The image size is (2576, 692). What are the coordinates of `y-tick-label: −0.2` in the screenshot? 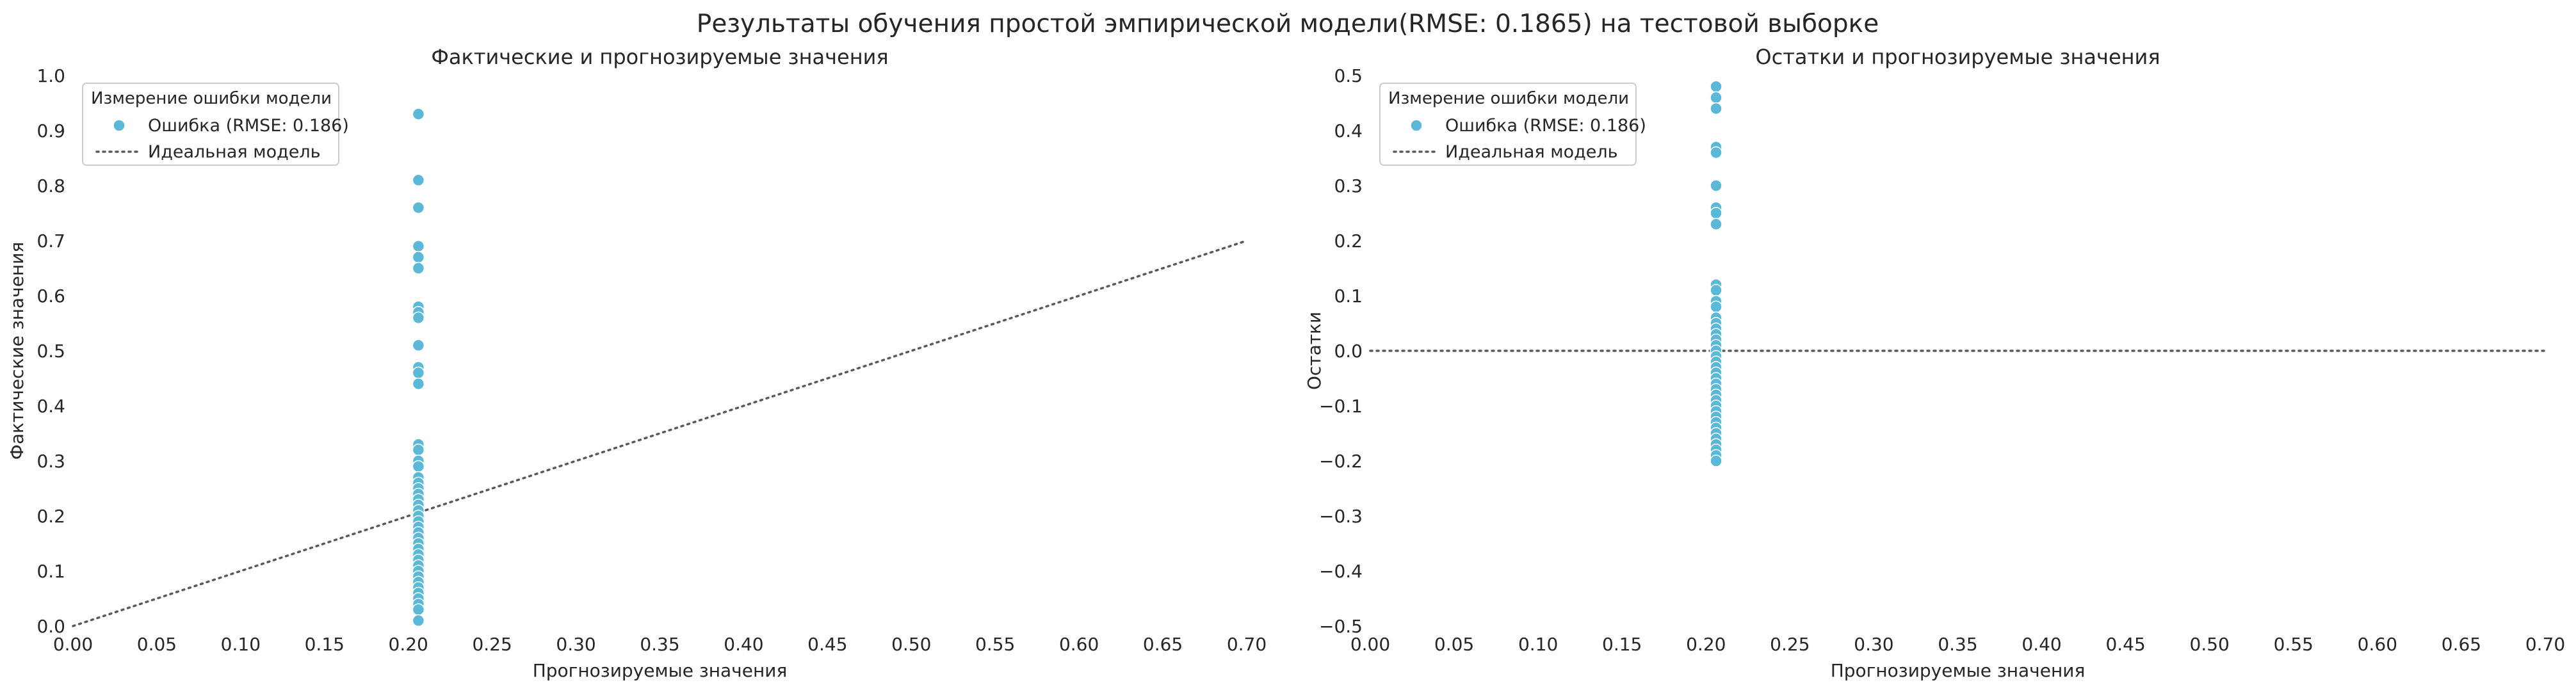 It's located at (1341, 461).